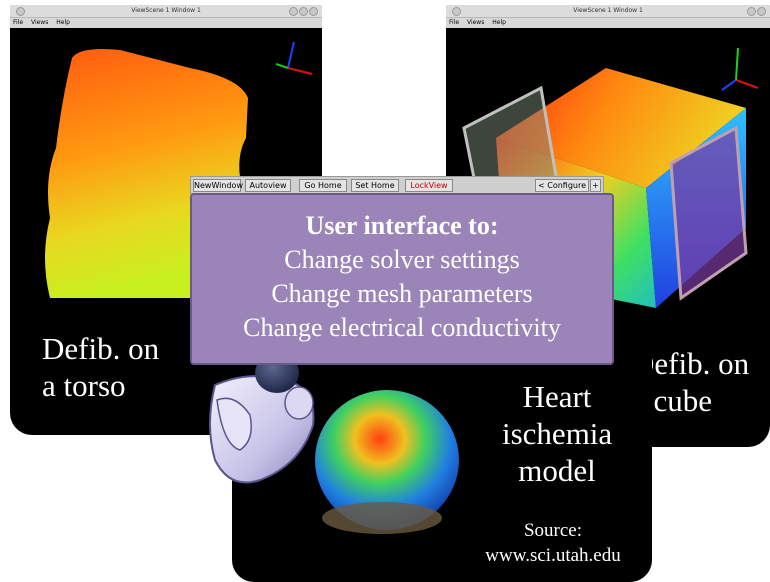  What do you see at coordinates (553, 555) in the screenshot?
I see `source-url: www.sci.utah.edu` at bounding box center [553, 555].